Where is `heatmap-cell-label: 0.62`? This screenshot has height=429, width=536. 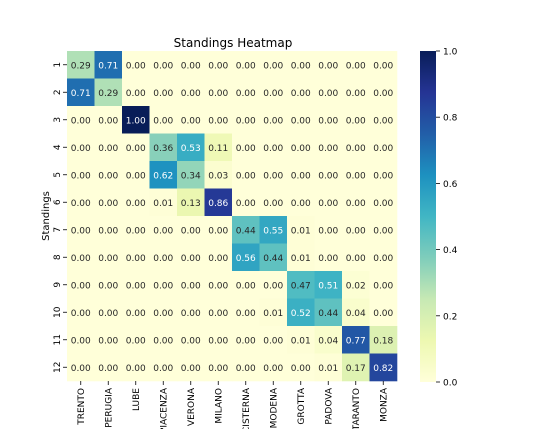
heatmap-cell-label: 0.62 is located at coordinates (163, 176).